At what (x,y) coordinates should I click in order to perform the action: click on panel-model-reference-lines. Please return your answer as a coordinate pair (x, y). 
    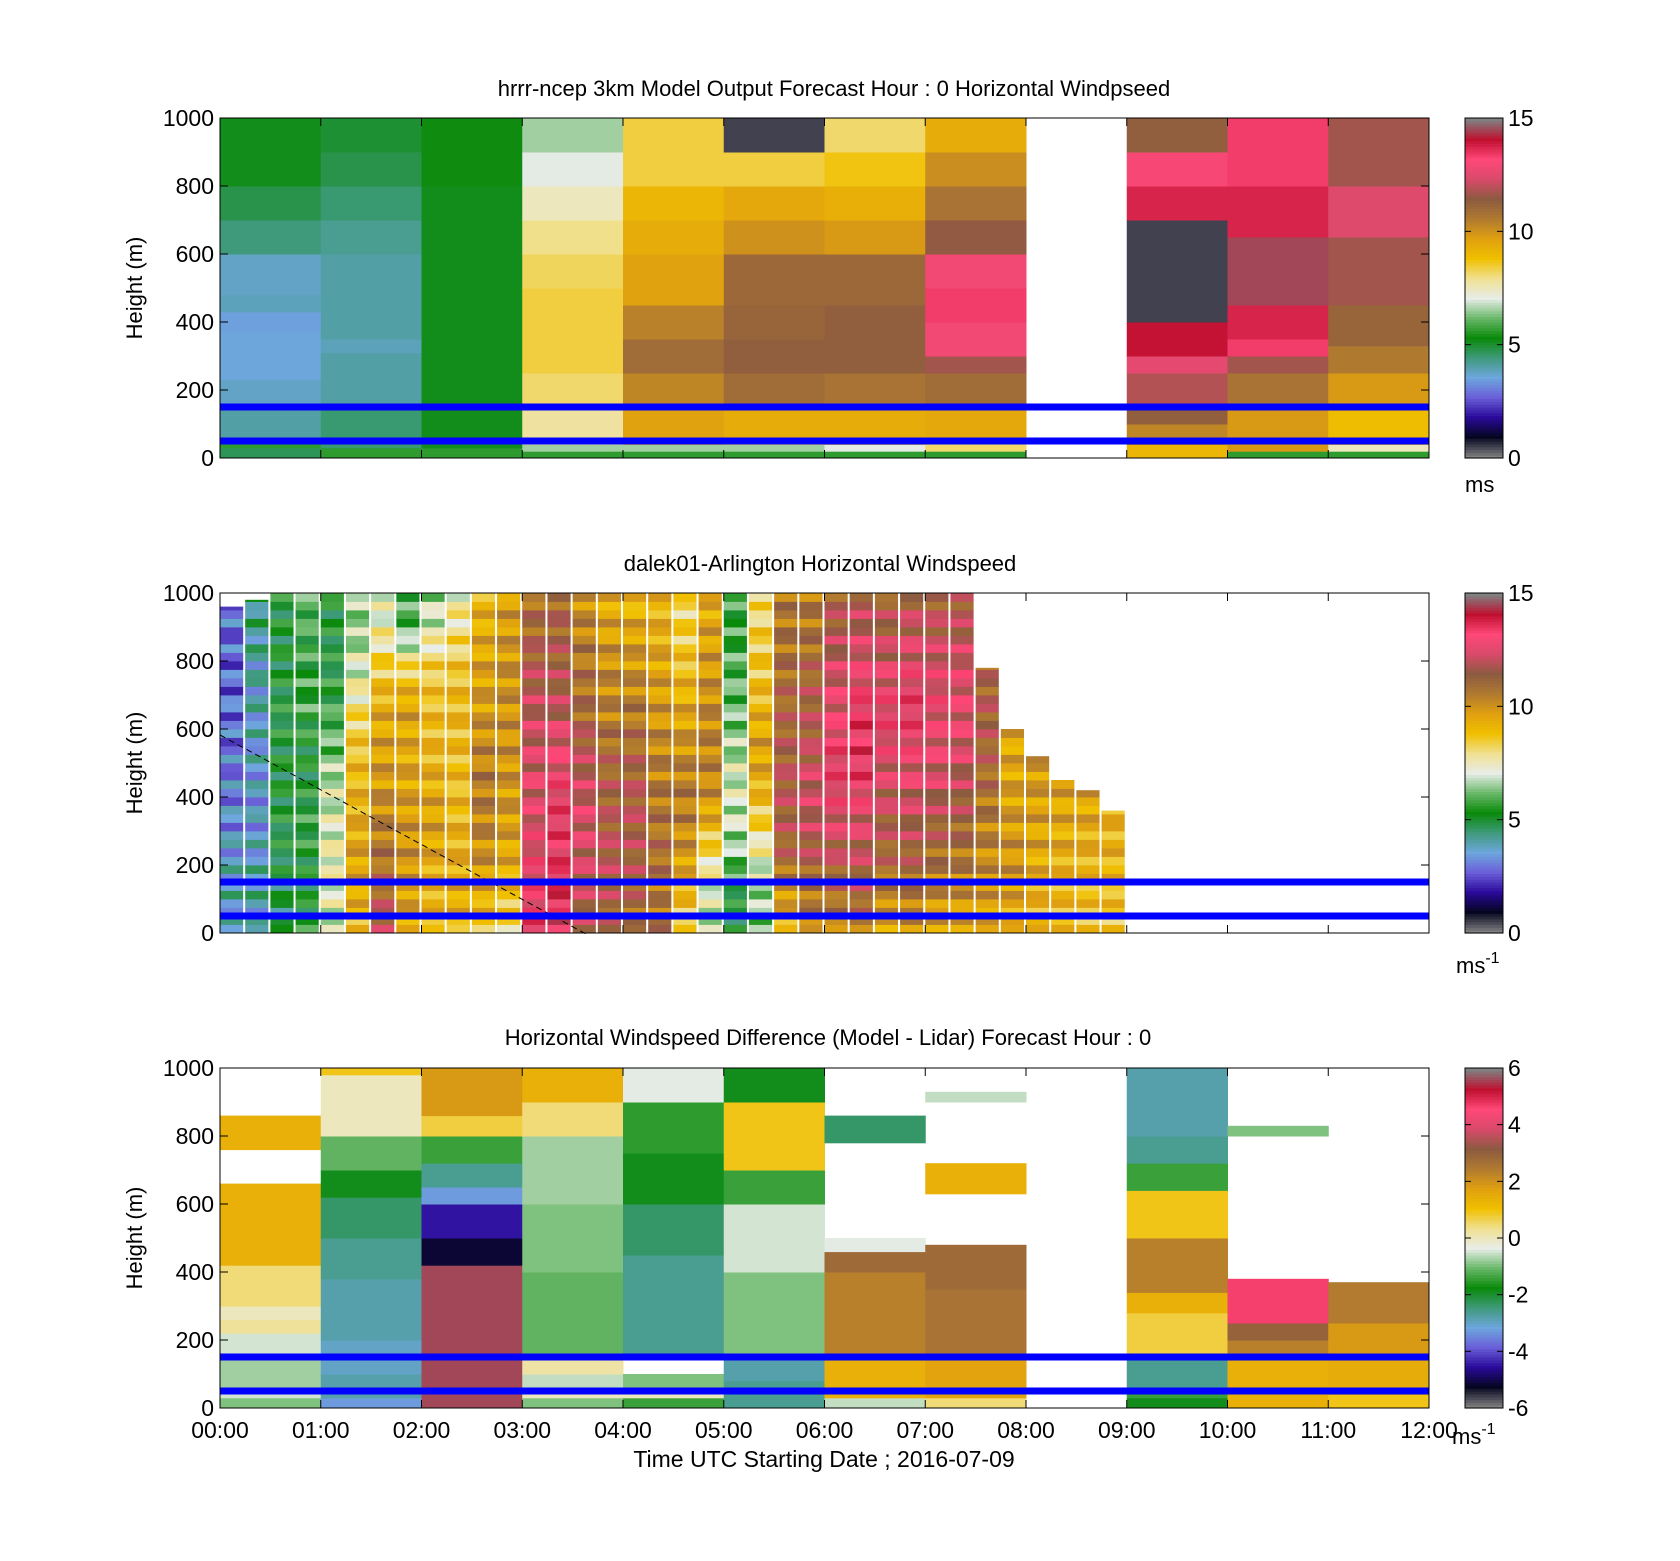
    Looking at the image, I should click on (824, 424).